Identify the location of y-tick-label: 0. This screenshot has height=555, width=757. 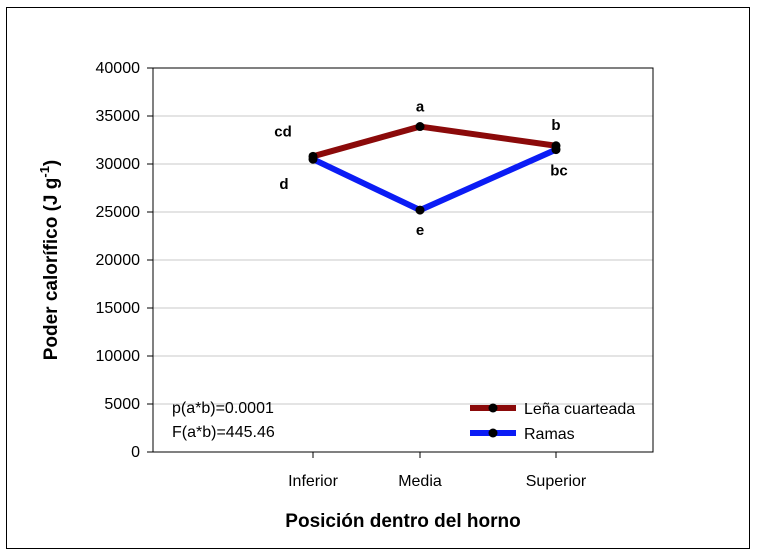
(135, 452).